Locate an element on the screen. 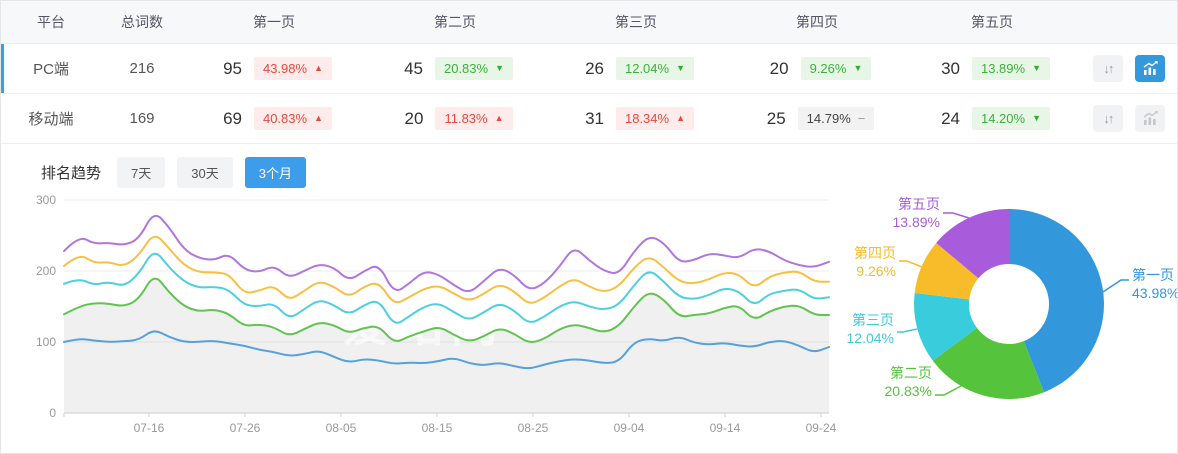 The height and width of the screenshot is (454, 1178). pie-label-value: 43.98% is located at coordinates (1155, 293).